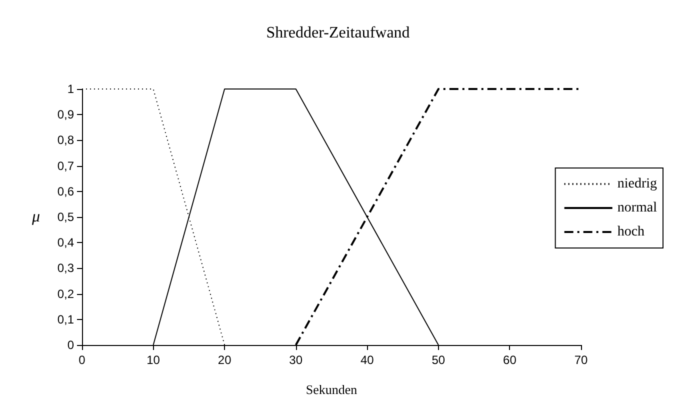 The image size is (676, 414). What do you see at coordinates (70, 89) in the screenshot?
I see `y-tick-label: 1` at bounding box center [70, 89].